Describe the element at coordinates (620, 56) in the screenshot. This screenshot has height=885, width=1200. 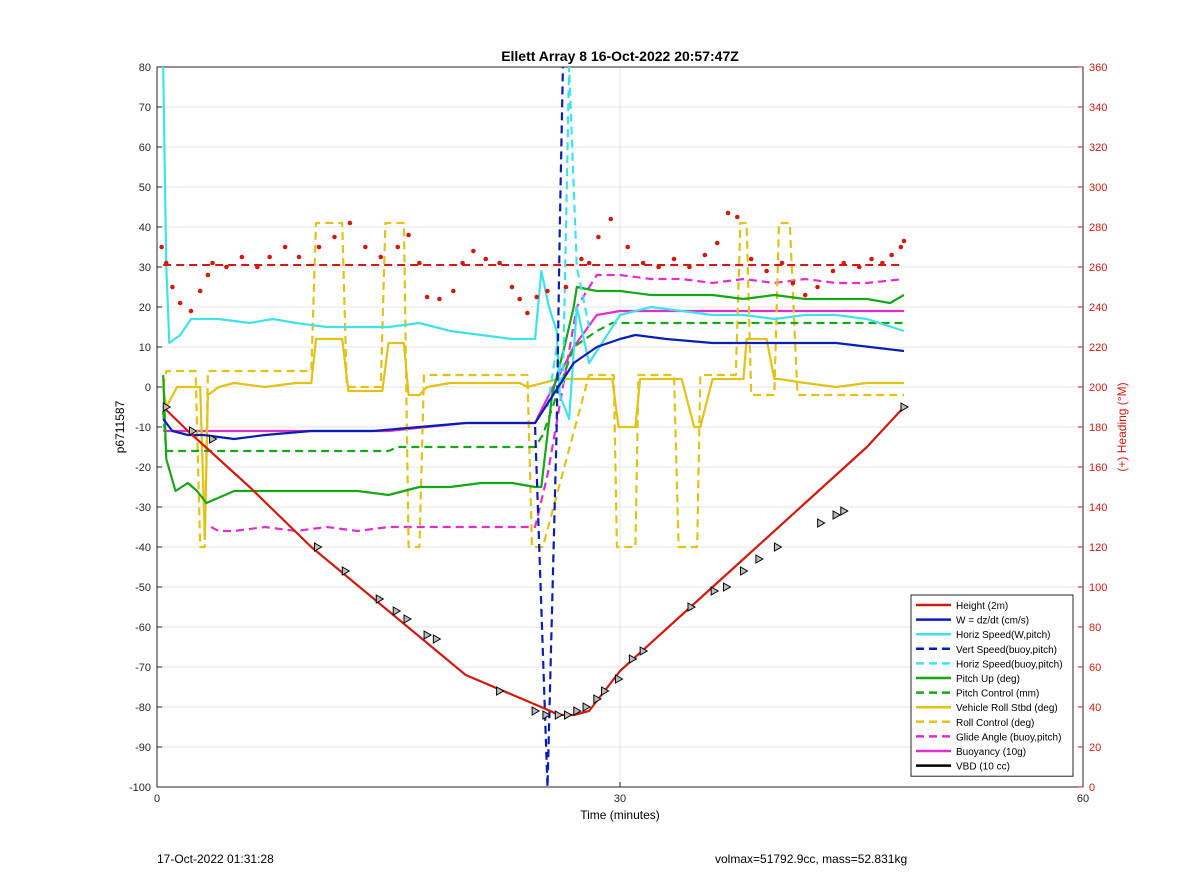
I see `chart-title: Ellett Array 8 16-Oct-2022 20:57:47Z` at that location.